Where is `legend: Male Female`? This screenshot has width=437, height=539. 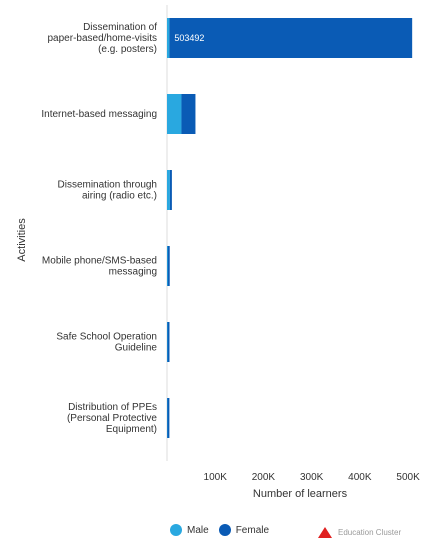 legend: Male Female is located at coordinates (219, 530).